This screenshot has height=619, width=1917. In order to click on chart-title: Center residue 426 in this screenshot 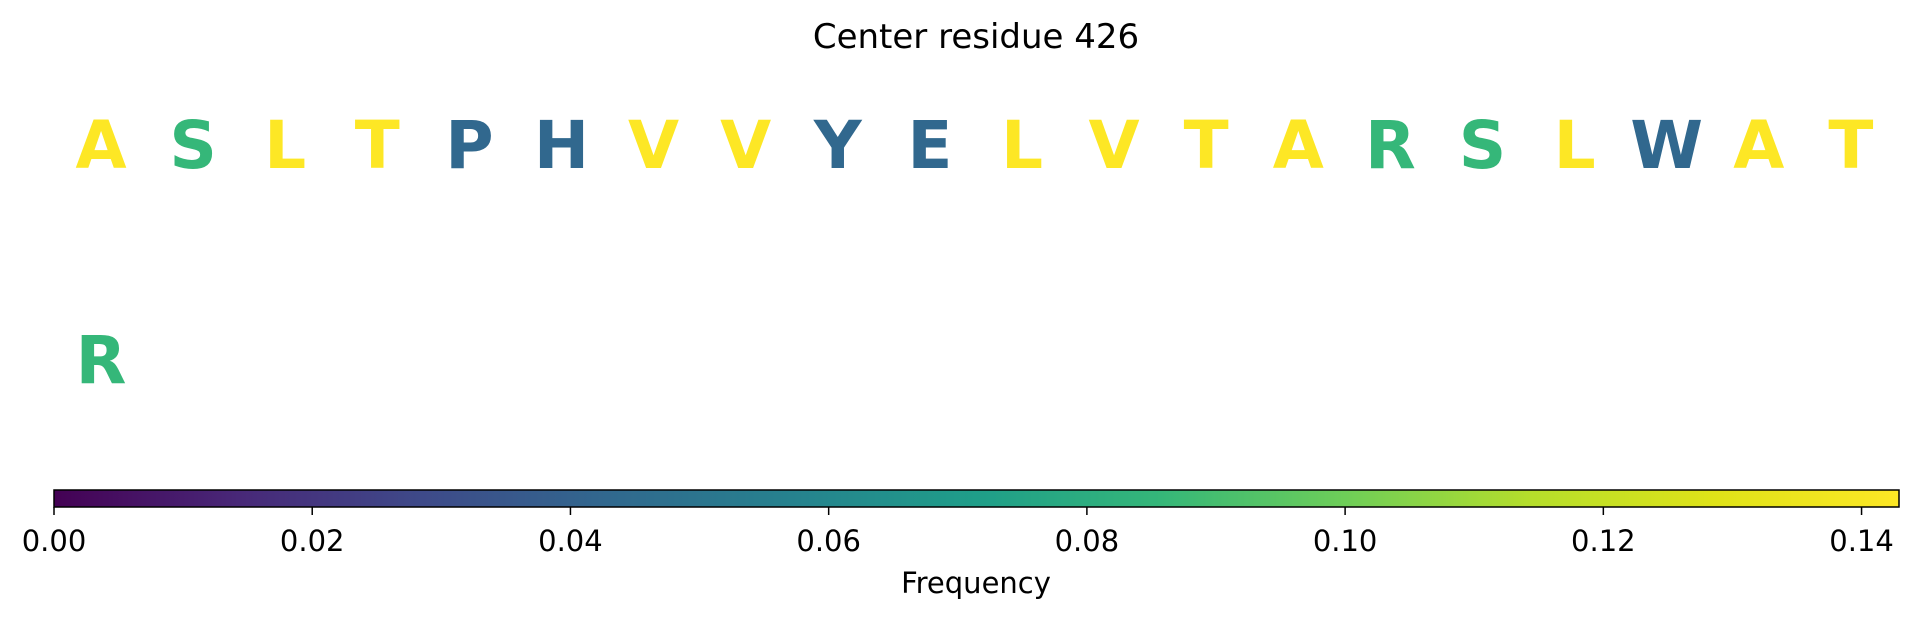, I will do `click(976, 37)`.